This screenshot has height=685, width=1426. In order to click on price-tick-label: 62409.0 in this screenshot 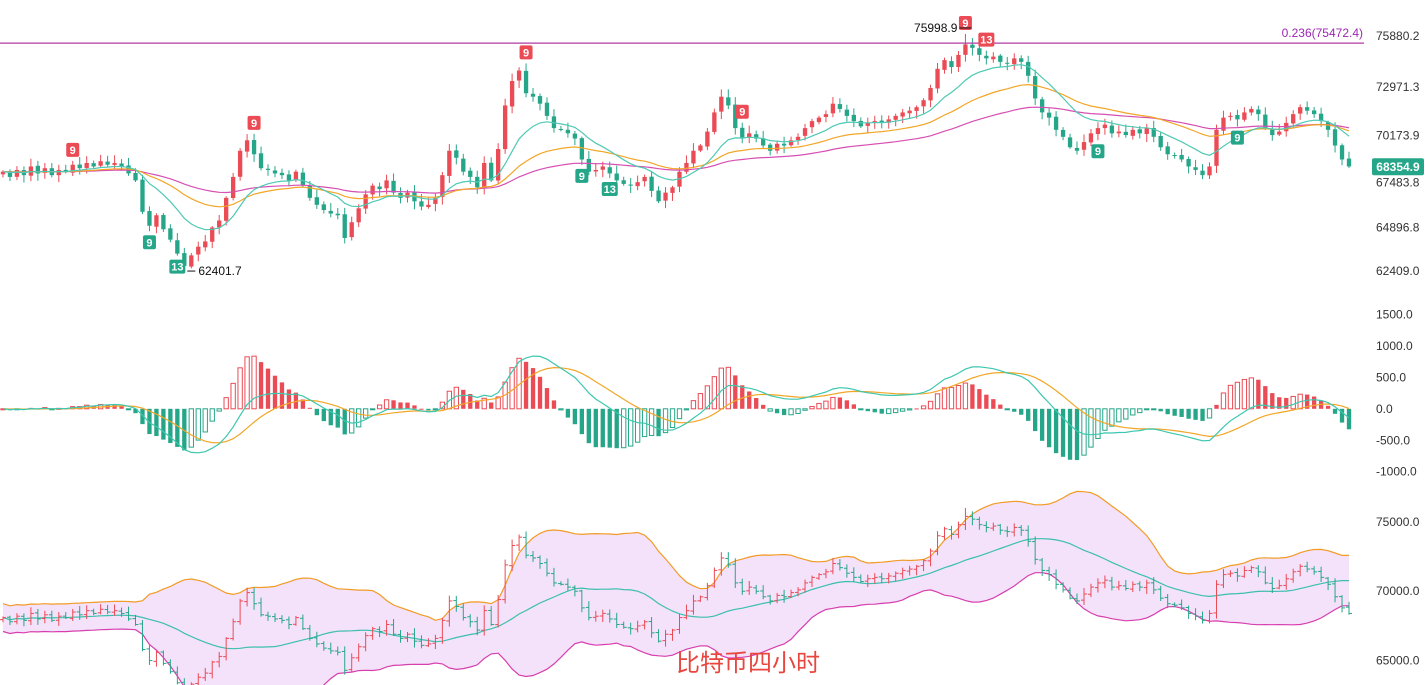, I will do `click(1398, 271)`.